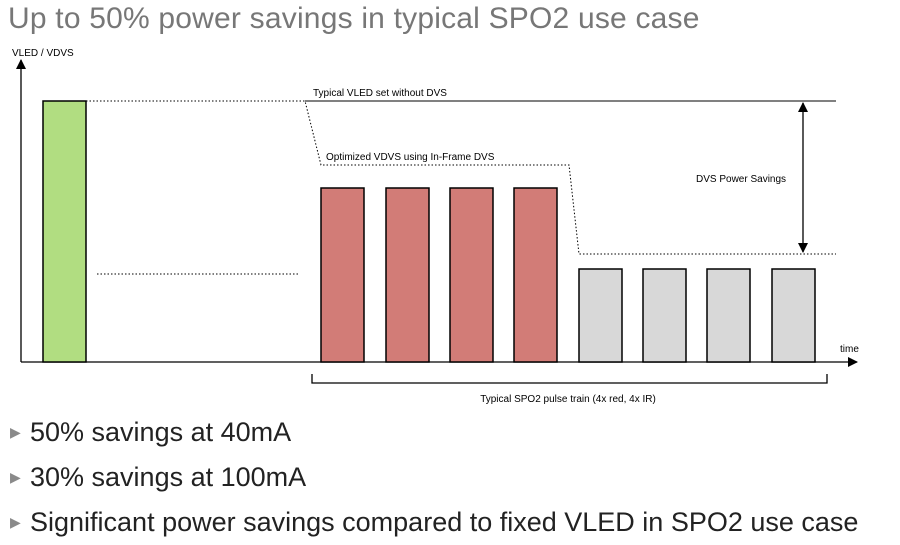 The image size is (900, 545). Describe the element at coordinates (849, 349) in the screenshot. I see `x-axis-label: time` at that location.